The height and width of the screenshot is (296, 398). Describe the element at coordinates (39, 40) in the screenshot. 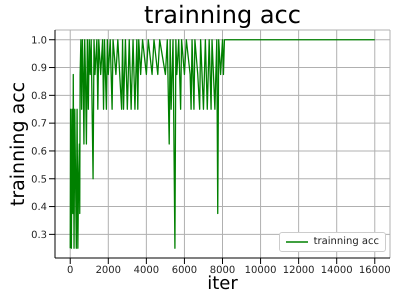

I see `y-tick-label: 1.0` at that location.